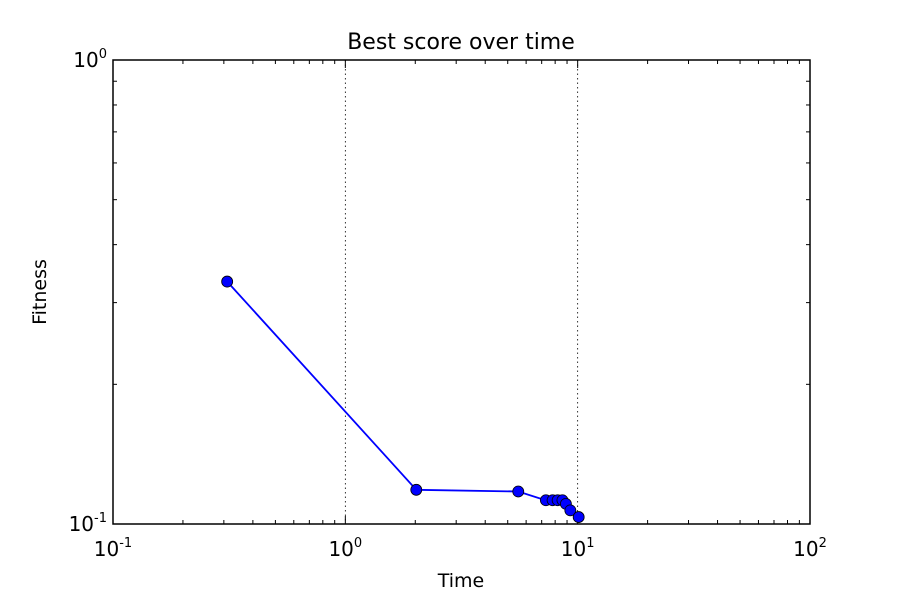 This screenshot has width=900, height=600. What do you see at coordinates (461, 581) in the screenshot?
I see `x-axis-label: Time` at bounding box center [461, 581].